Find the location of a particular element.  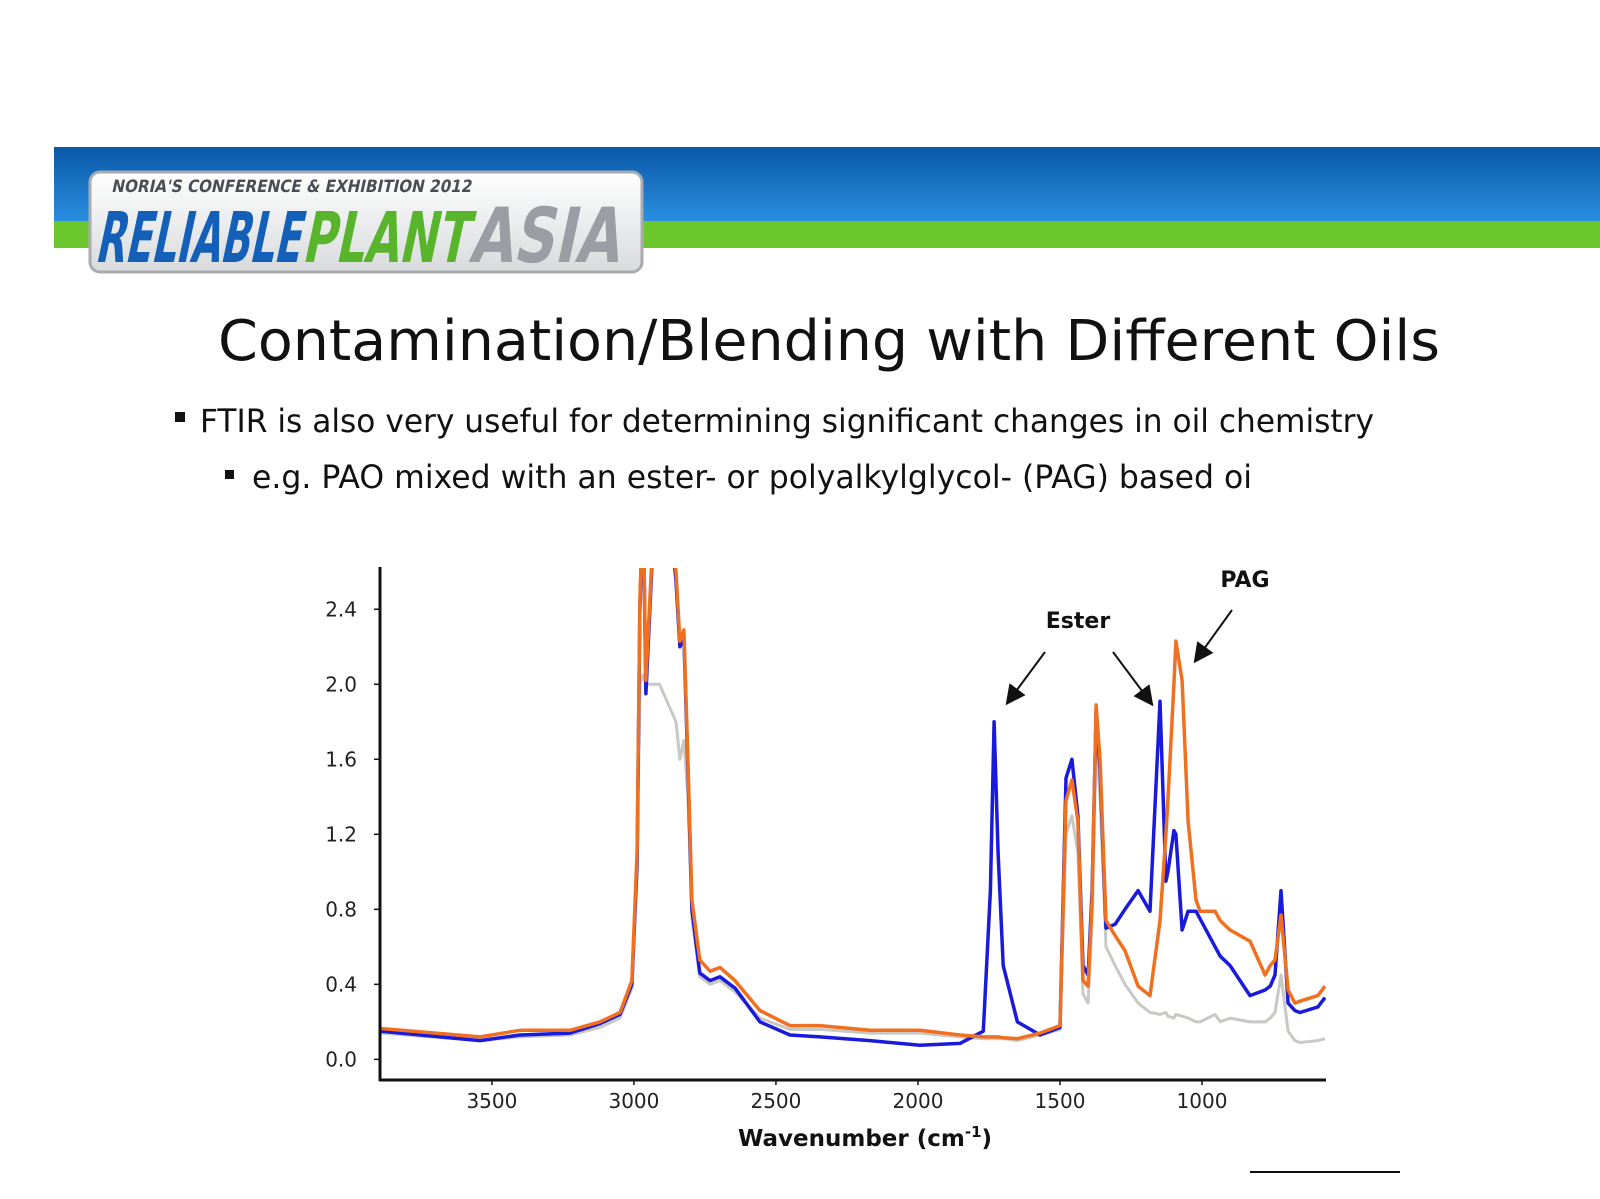

annotation: PAG is located at coordinates (1244, 580).